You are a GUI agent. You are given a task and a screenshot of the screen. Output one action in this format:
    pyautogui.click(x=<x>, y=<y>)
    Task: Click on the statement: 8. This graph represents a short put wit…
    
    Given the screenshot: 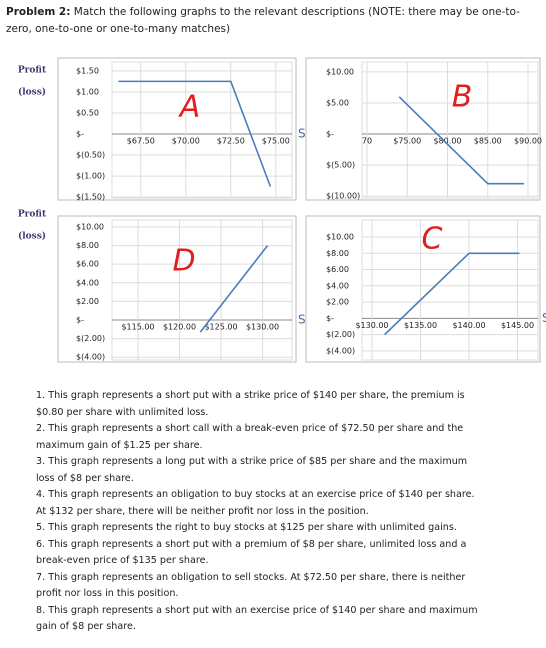 What is the action you would take?
    pyautogui.click(x=257, y=618)
    